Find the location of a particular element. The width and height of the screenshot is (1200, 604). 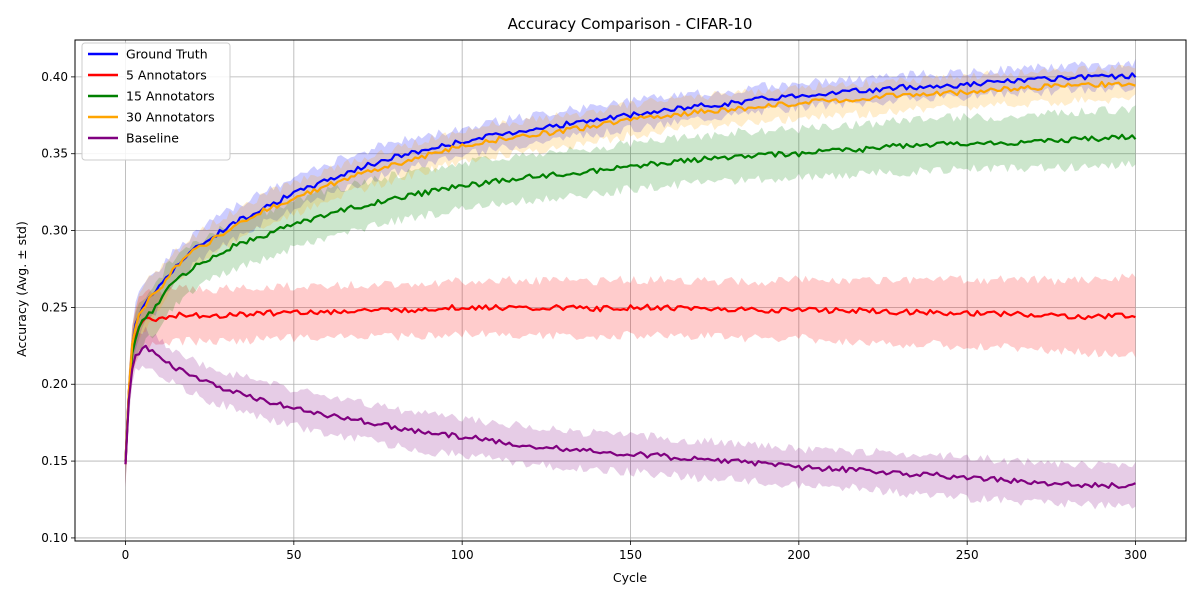

y-tick-label: 0.40 is located at coordinates (54, 77).